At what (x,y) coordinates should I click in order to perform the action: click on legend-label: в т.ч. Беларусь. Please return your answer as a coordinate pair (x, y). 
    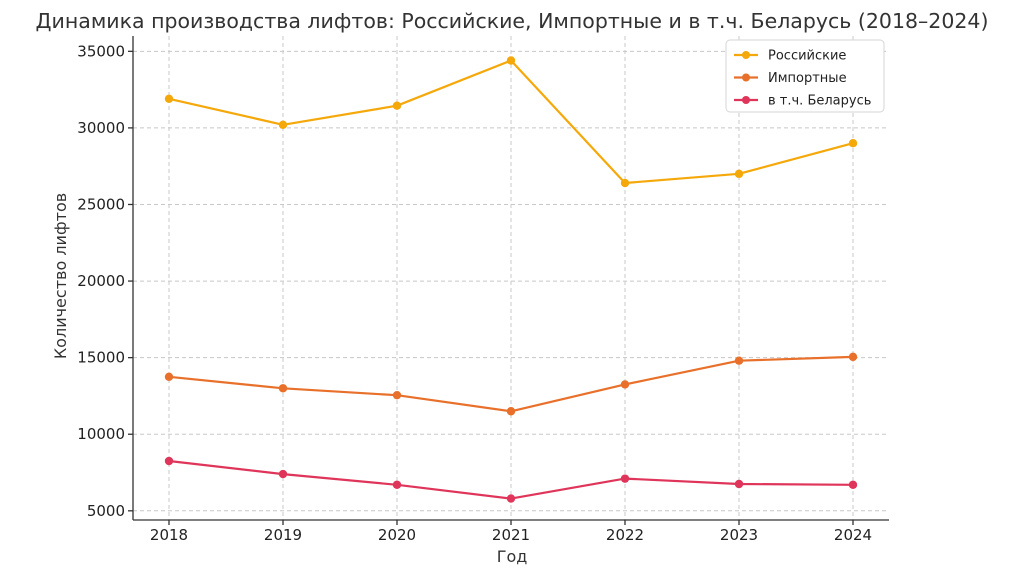
    Looking at the image, I should click on (819, 101).